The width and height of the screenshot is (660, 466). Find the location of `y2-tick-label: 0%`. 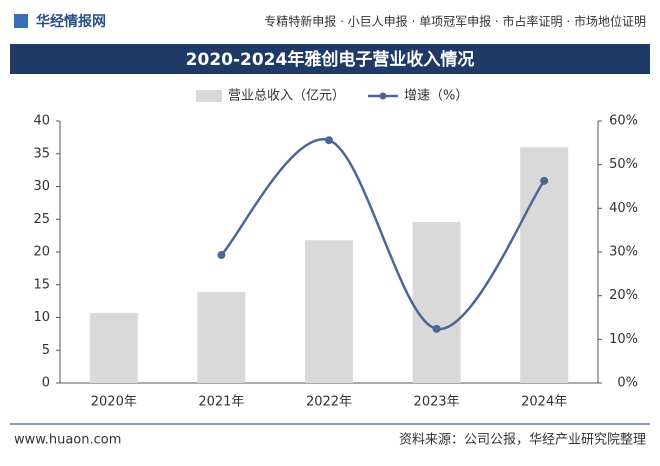

y2-tick-label: 0% is located at coordinates (627, 383).